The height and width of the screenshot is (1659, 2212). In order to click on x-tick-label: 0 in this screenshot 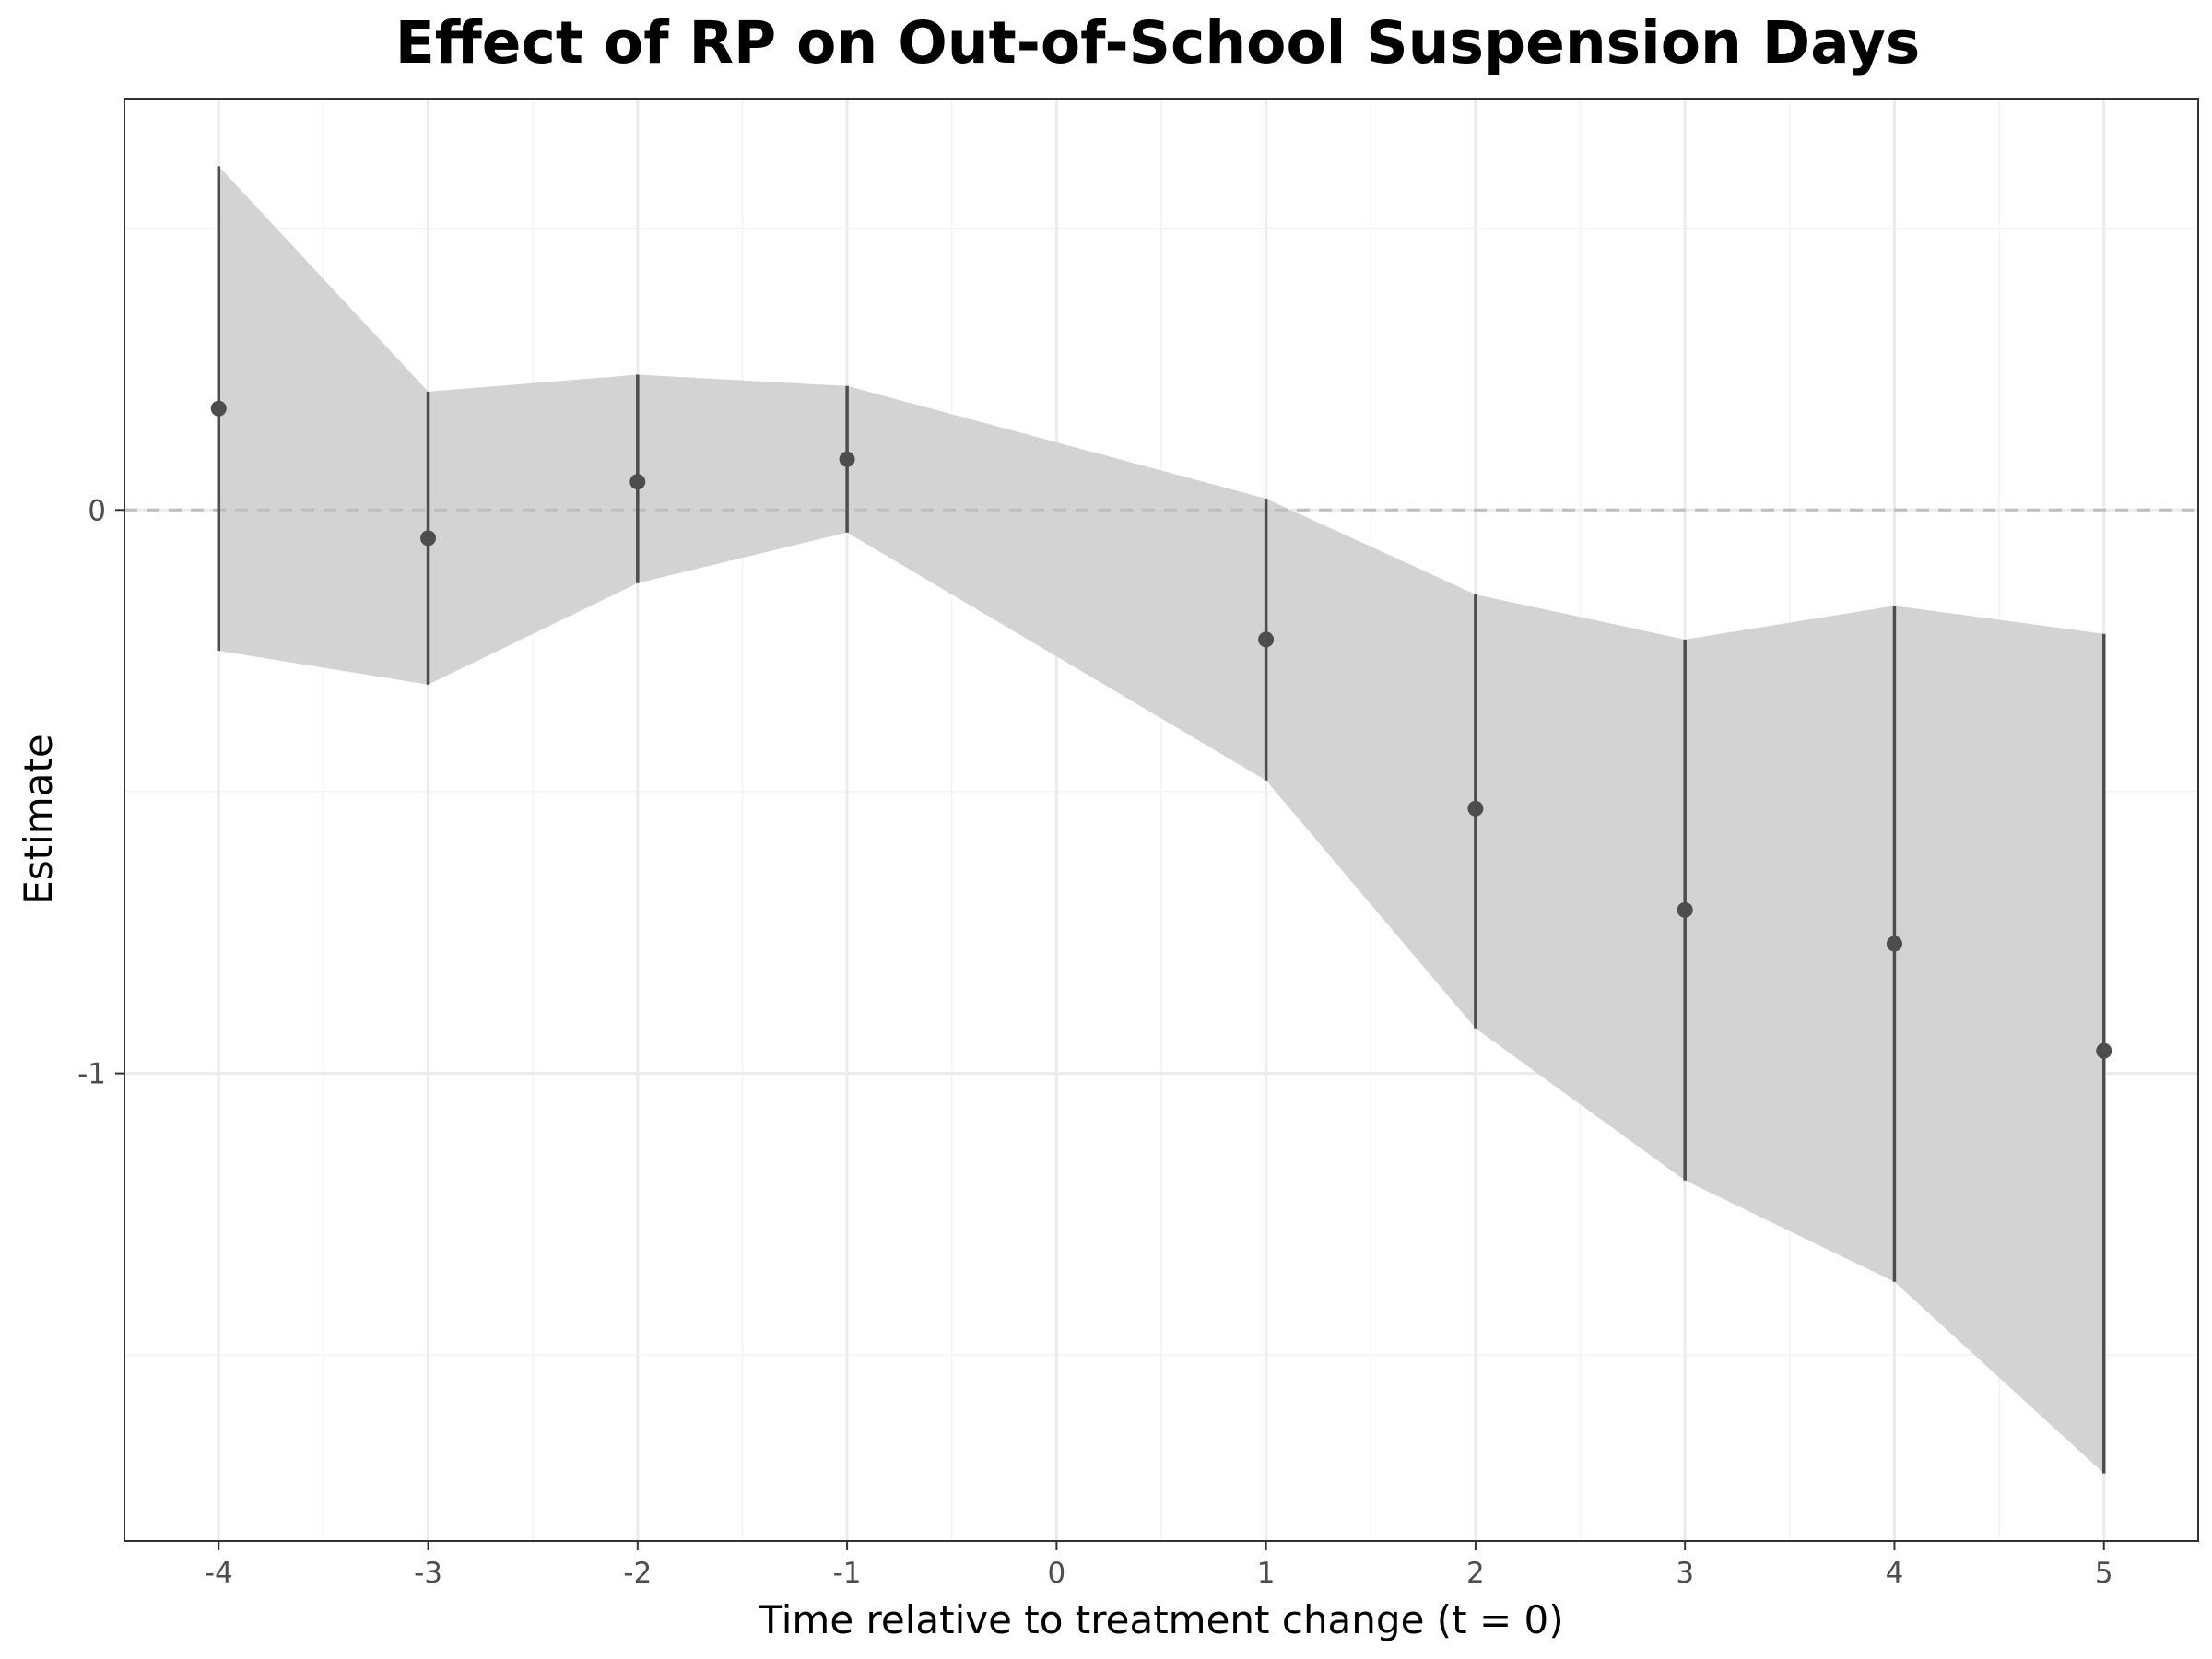, I will do `click(1056, 1573)`.